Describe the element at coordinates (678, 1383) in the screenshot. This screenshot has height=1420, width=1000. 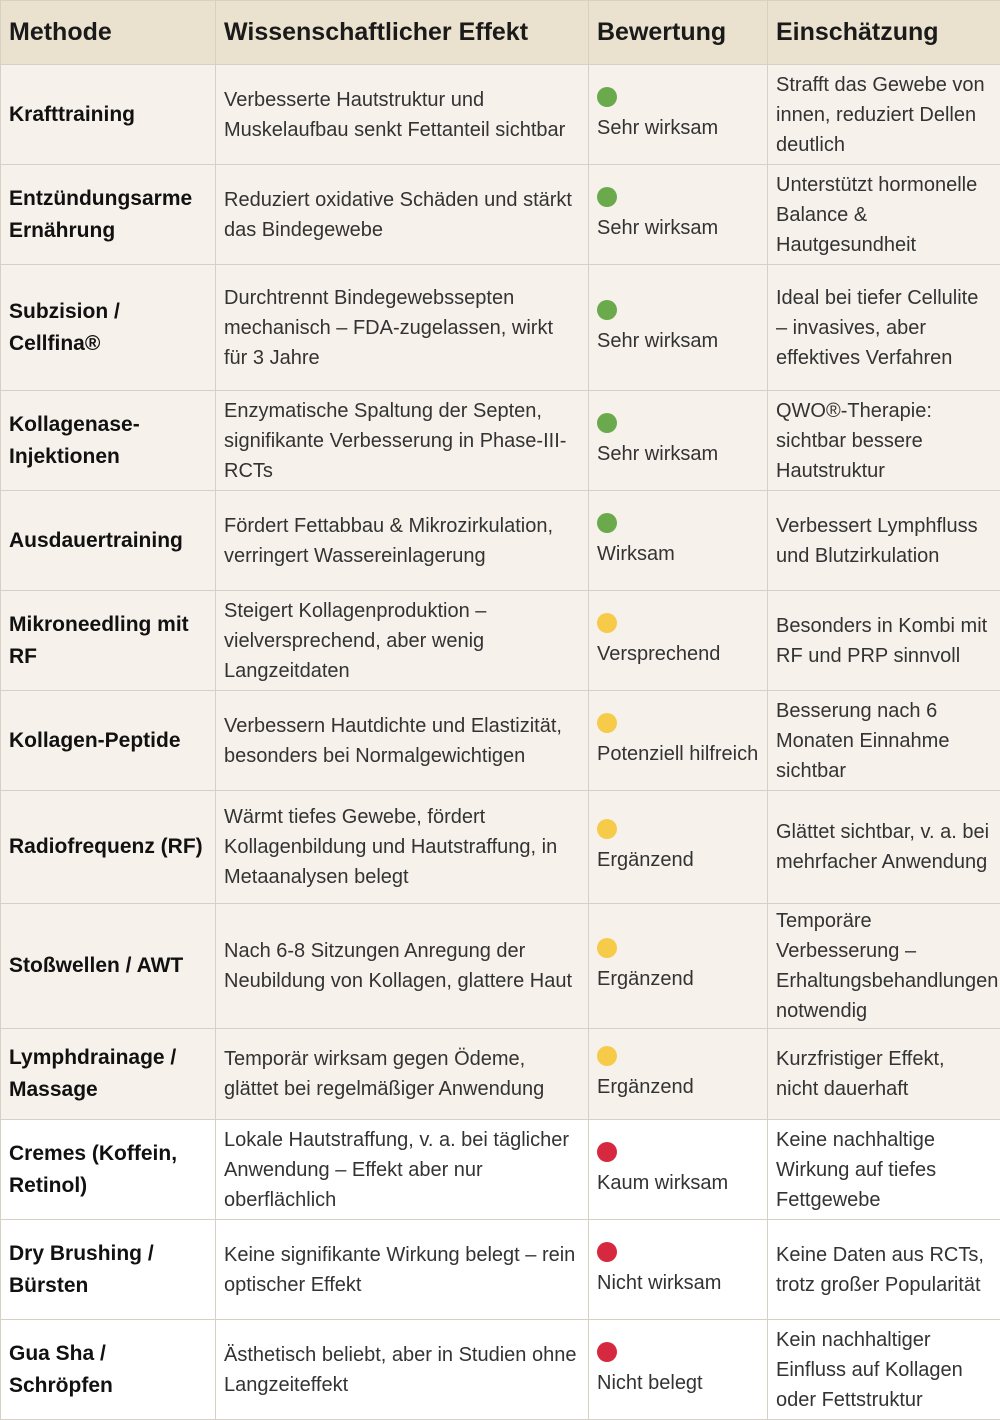
I see `rating-label: Nicht belegt` at that location.